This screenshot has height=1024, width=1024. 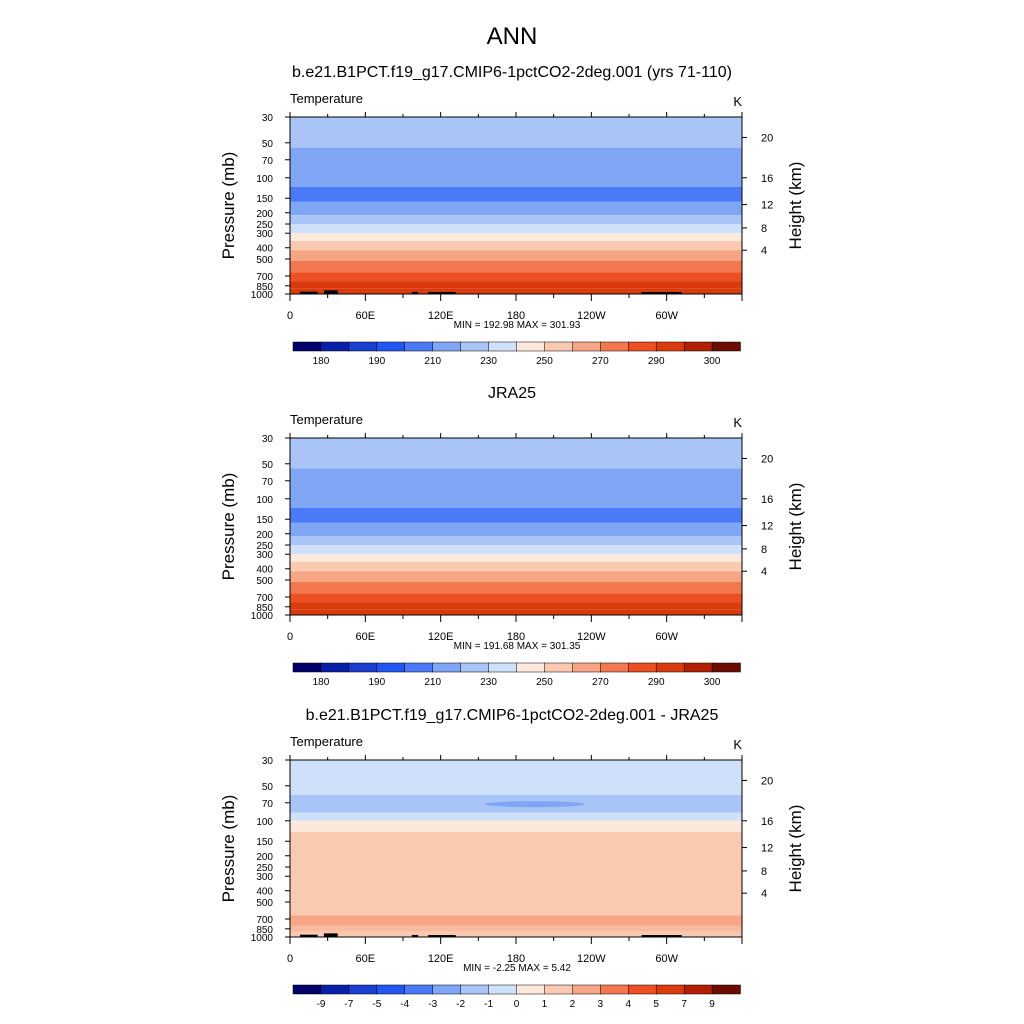 What do you see at coordinates (764, 572) in the screenshot?
I see `height-tick-label: 4` at bounding box center [764, 572].